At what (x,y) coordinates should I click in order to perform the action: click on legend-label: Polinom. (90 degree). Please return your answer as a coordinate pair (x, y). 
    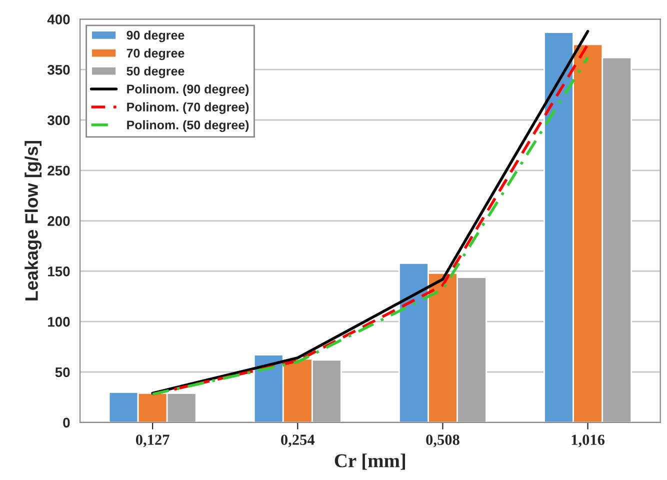
    Looking at the image, I should click on (188, 90).